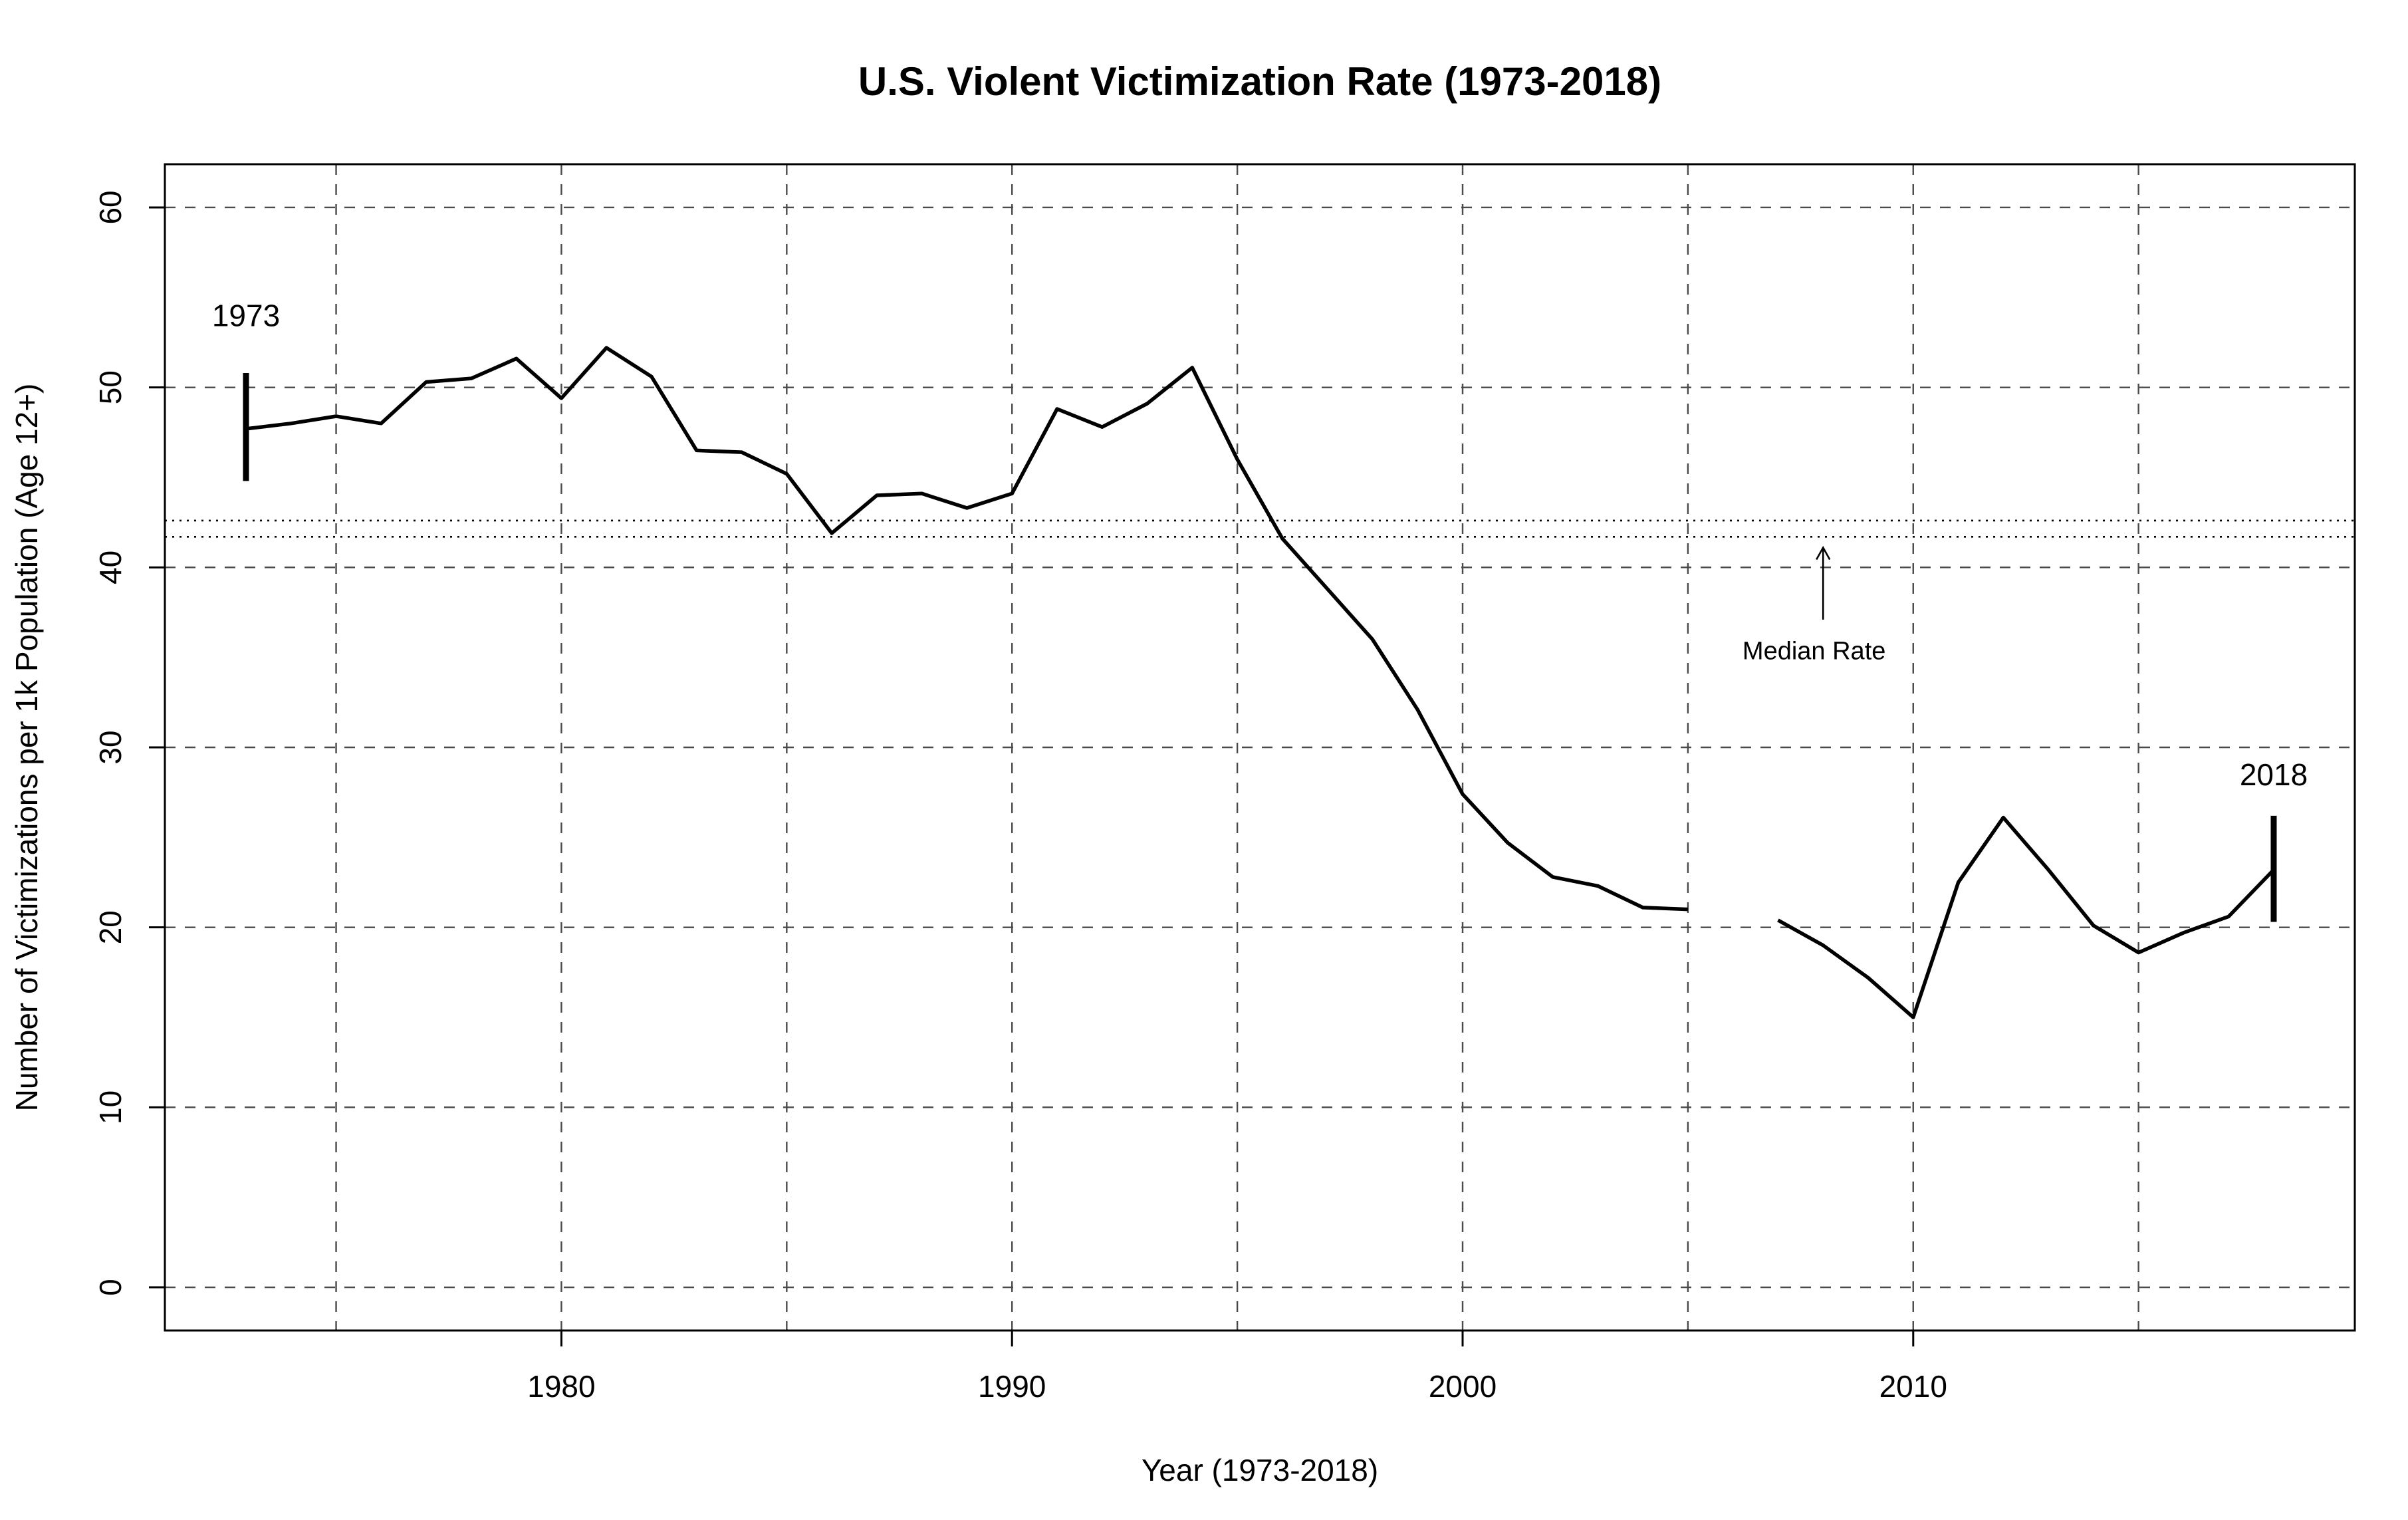 This screenshot has width=2408, height=1520. What do you see at coordinates (110, 387) in the screenshot?
I see `y-tick-label-50: 50` at bounding box center [110, 387].